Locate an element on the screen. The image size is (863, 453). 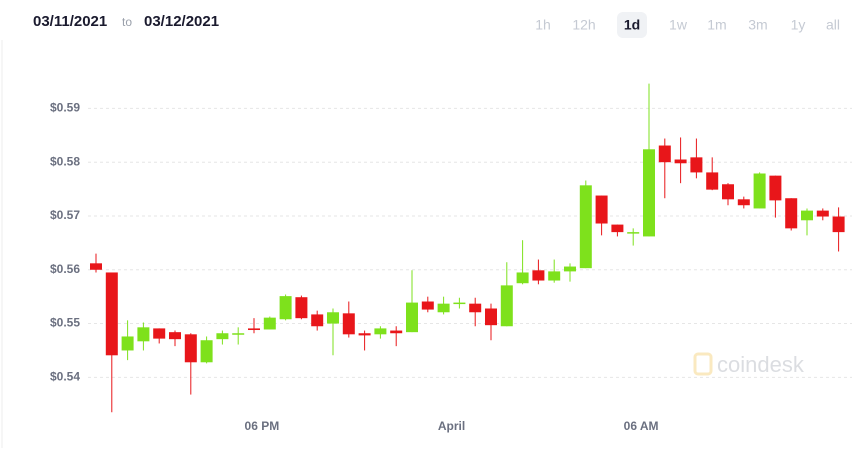
x-tick-label: 06 AM is located at coordinates (641, 426).